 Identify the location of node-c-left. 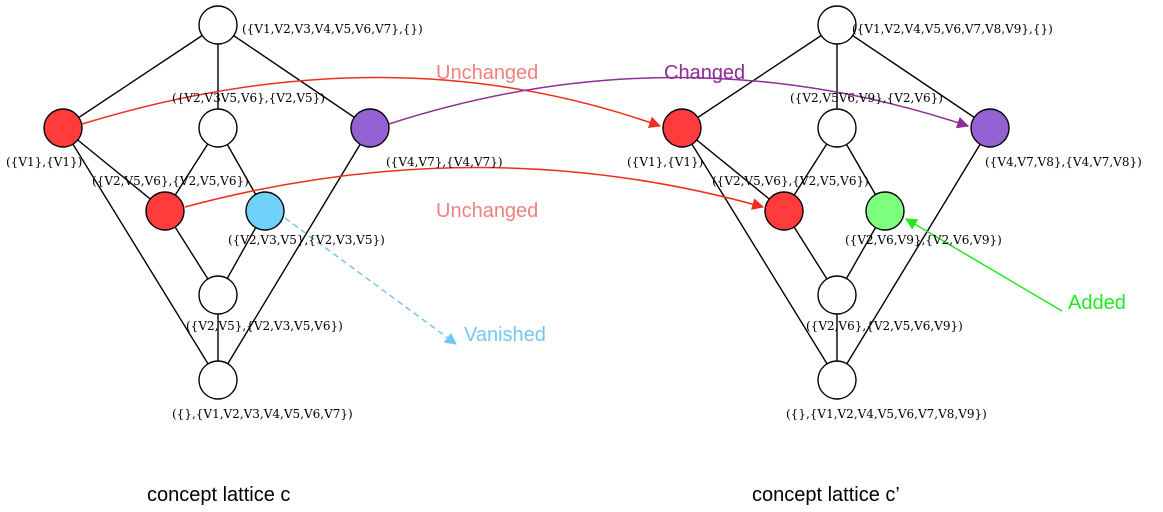
(63, 128).